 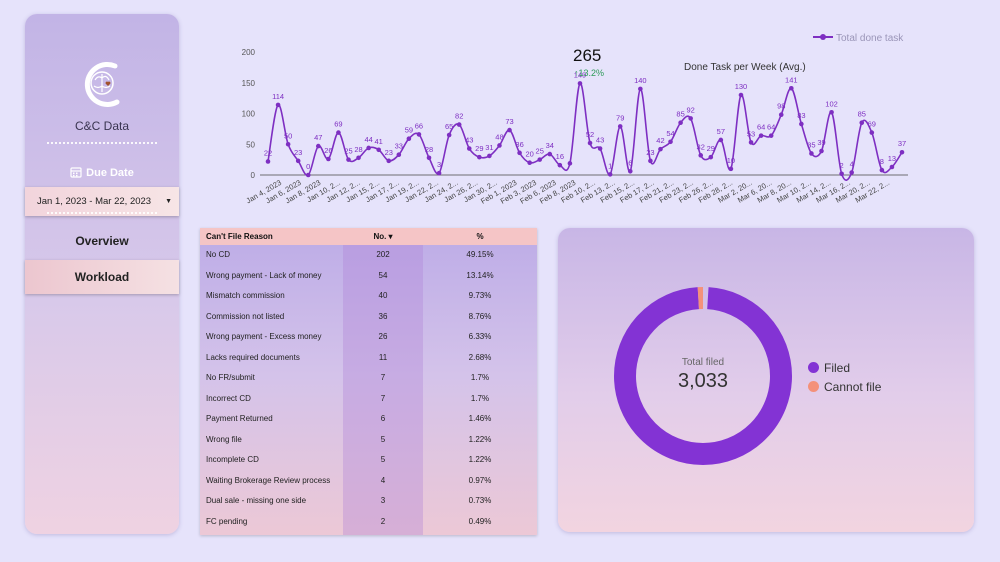 What do you see at coordinates (368, 337) in the screenshot?
I see `table-row: Wrong payment - Excess money 26 6.33%` at bounding box center [368, 337].